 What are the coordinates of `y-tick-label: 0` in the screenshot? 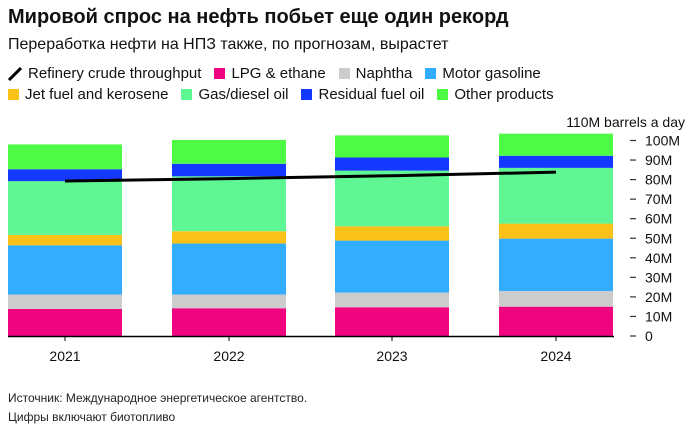 It's located at (649, 336).